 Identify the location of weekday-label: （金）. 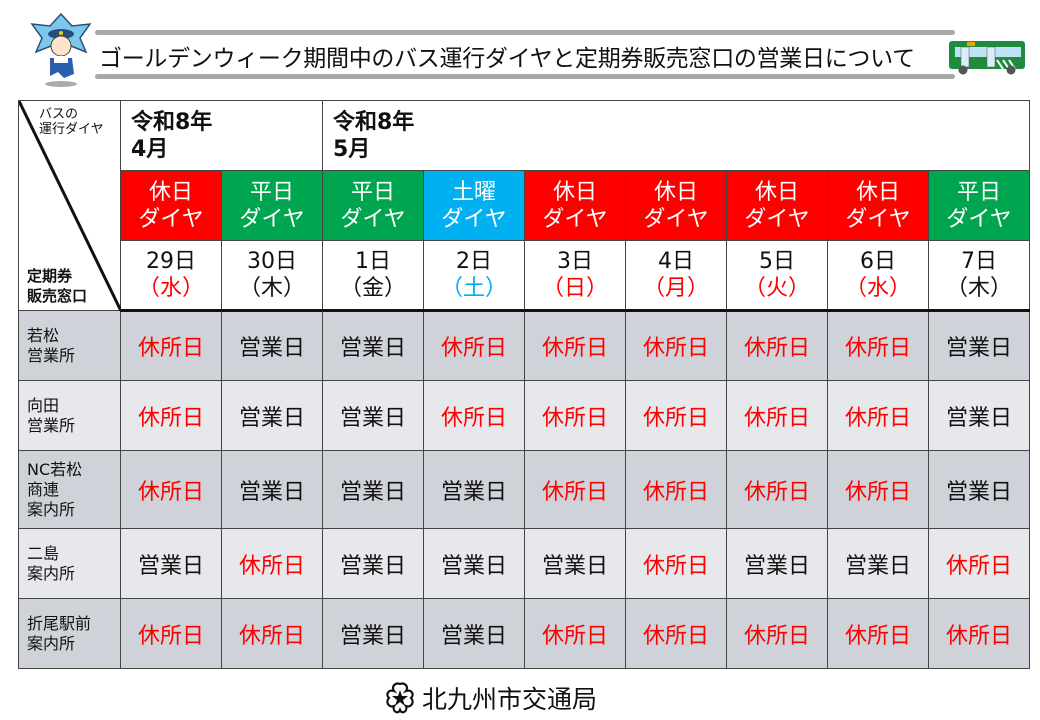
(372, 288).